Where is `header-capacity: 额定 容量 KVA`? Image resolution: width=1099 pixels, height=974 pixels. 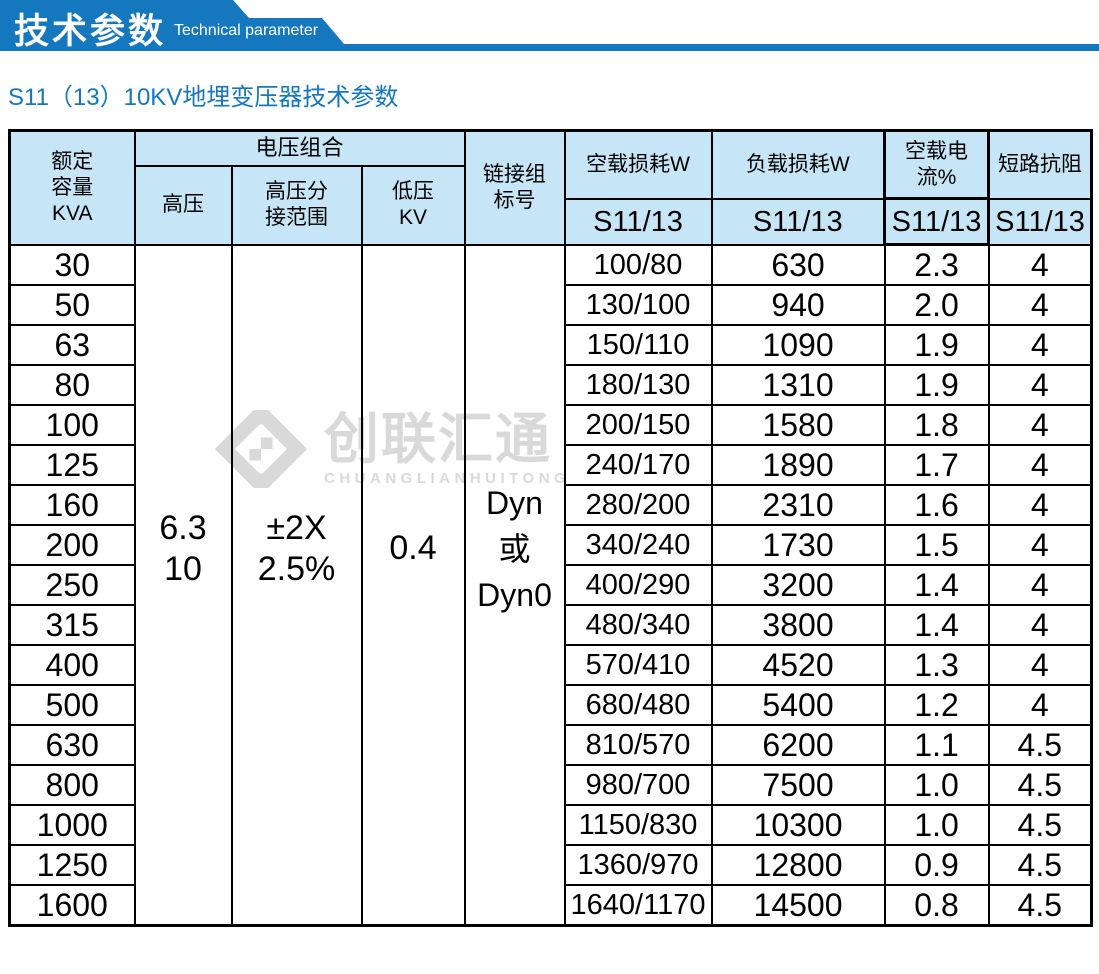
header-capacity: 额定 容量 KVA is located at coordinates (72, 187).